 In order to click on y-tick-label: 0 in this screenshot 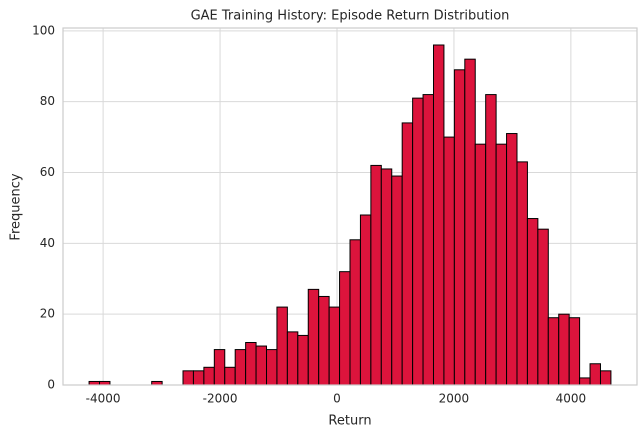, I will do `click(51, 385)`.